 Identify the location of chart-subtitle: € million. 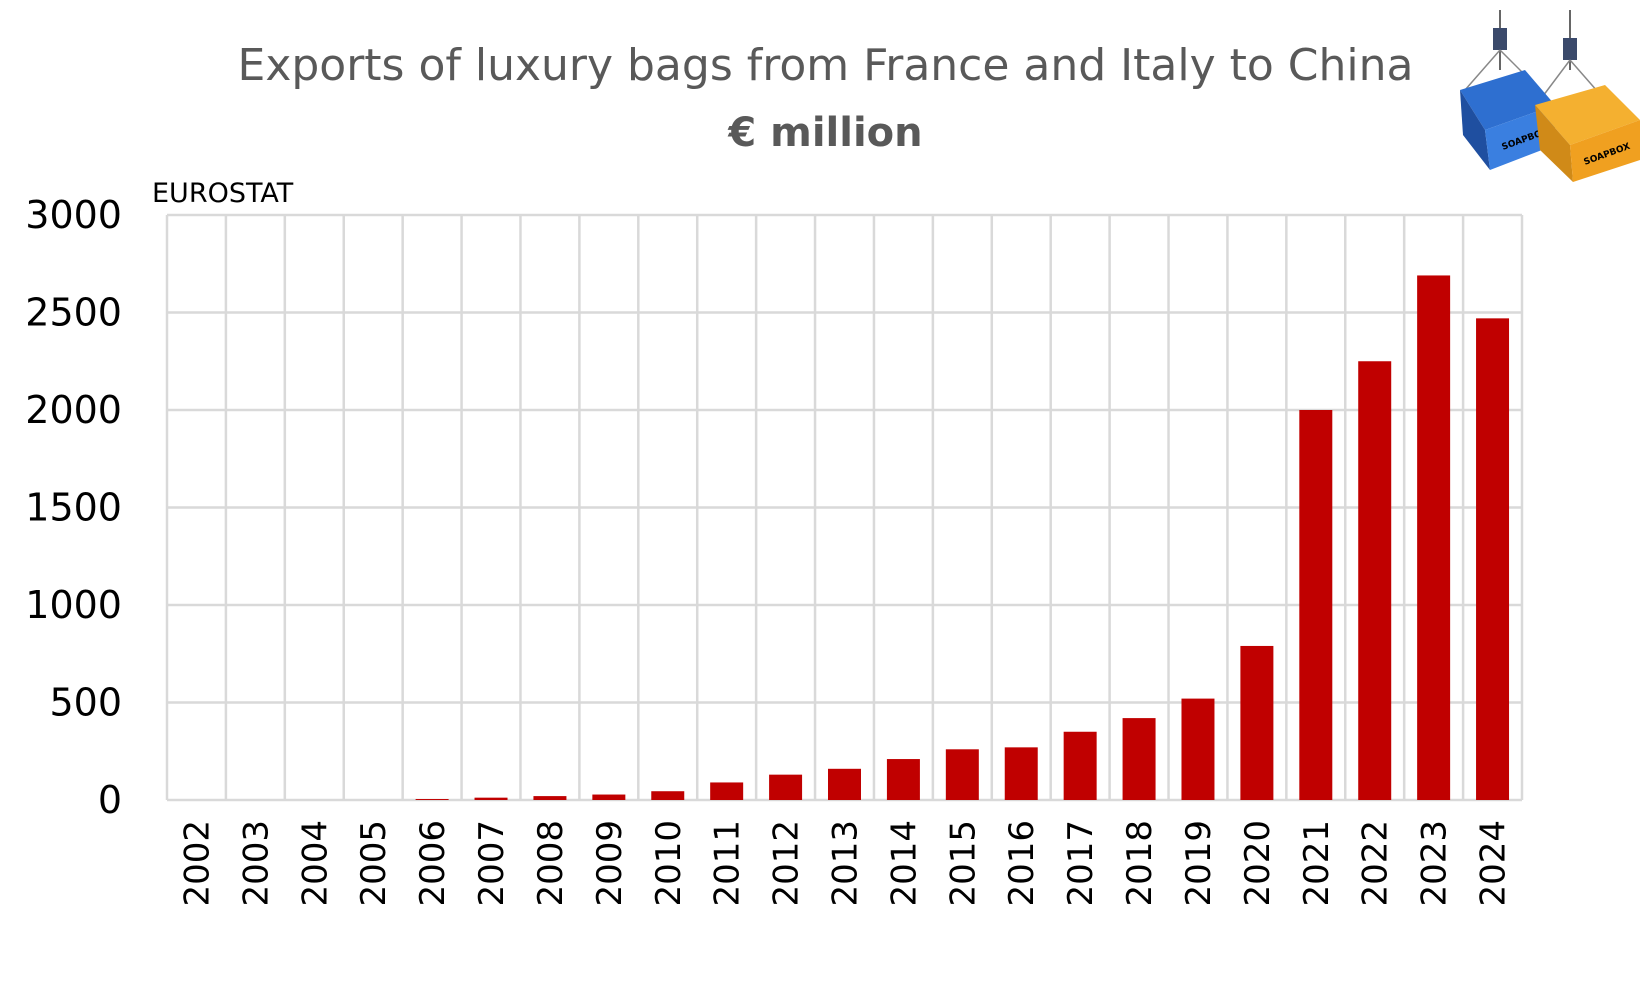
(825, 133).